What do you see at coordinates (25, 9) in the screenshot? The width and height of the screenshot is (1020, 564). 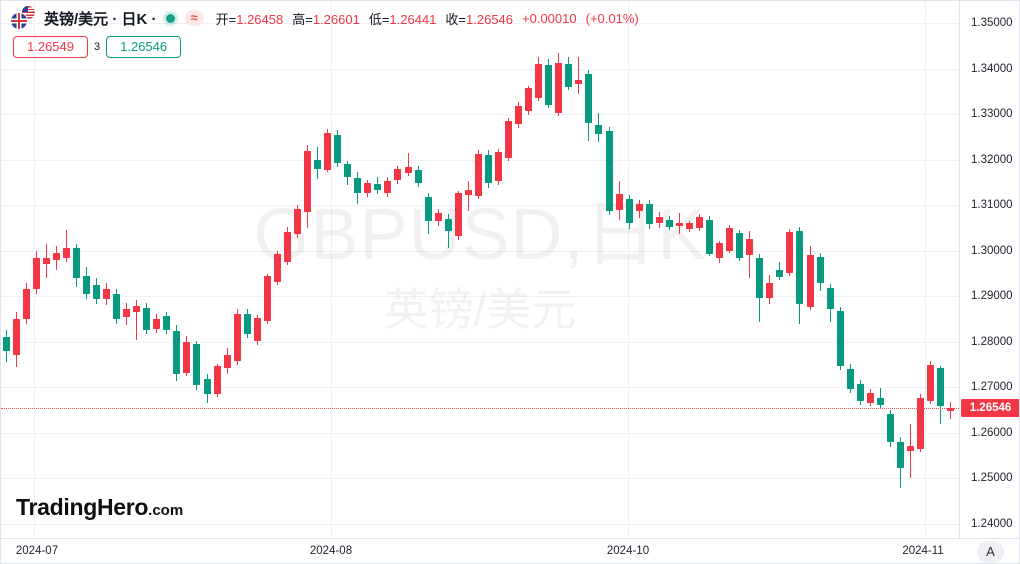 I see `us-flag-canton` at bounding box center [25, 9].